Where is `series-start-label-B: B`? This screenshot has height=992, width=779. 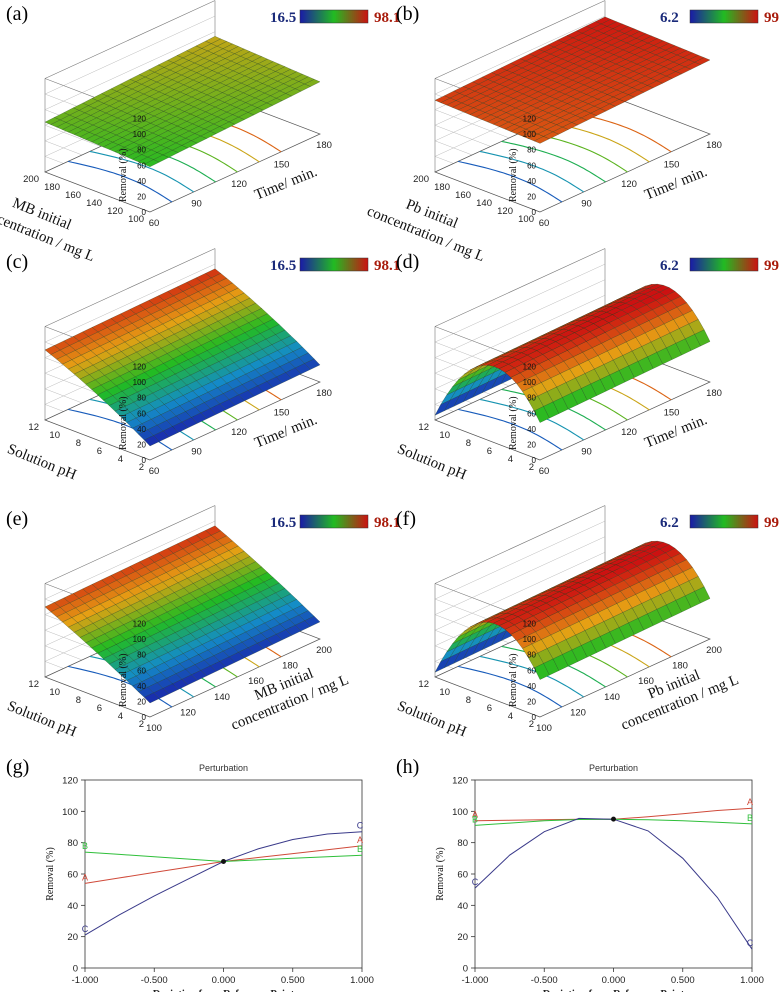 series-start-label-B: B is located at coordinates (475, 819).